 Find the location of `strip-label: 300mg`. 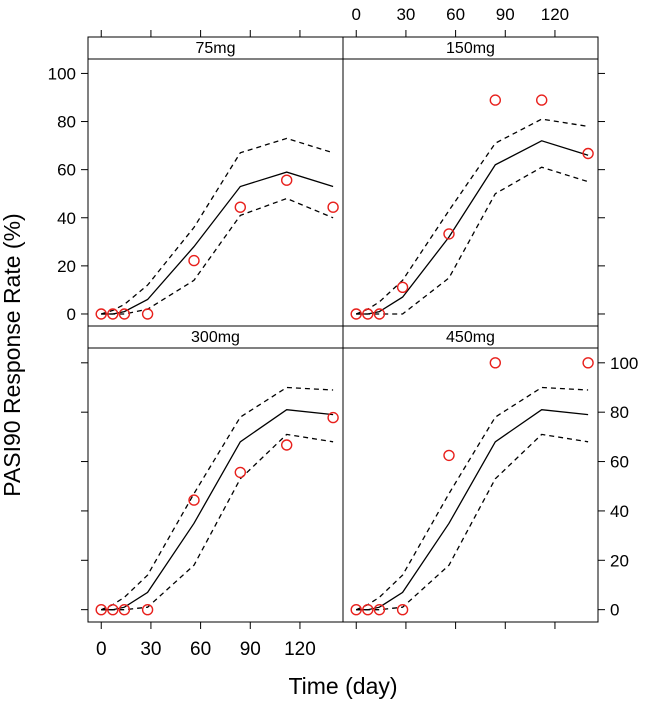

strip-label: 300mg is located at coordinates (215, 337).